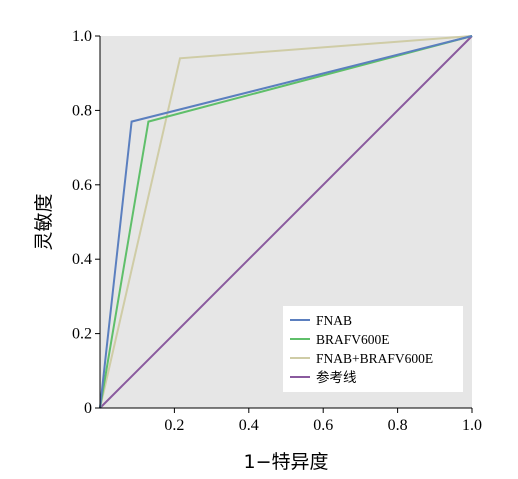 The height and width of the screenshot is (479, 518). I want to click on x-tick-label: 0.8, so click(398, 425).